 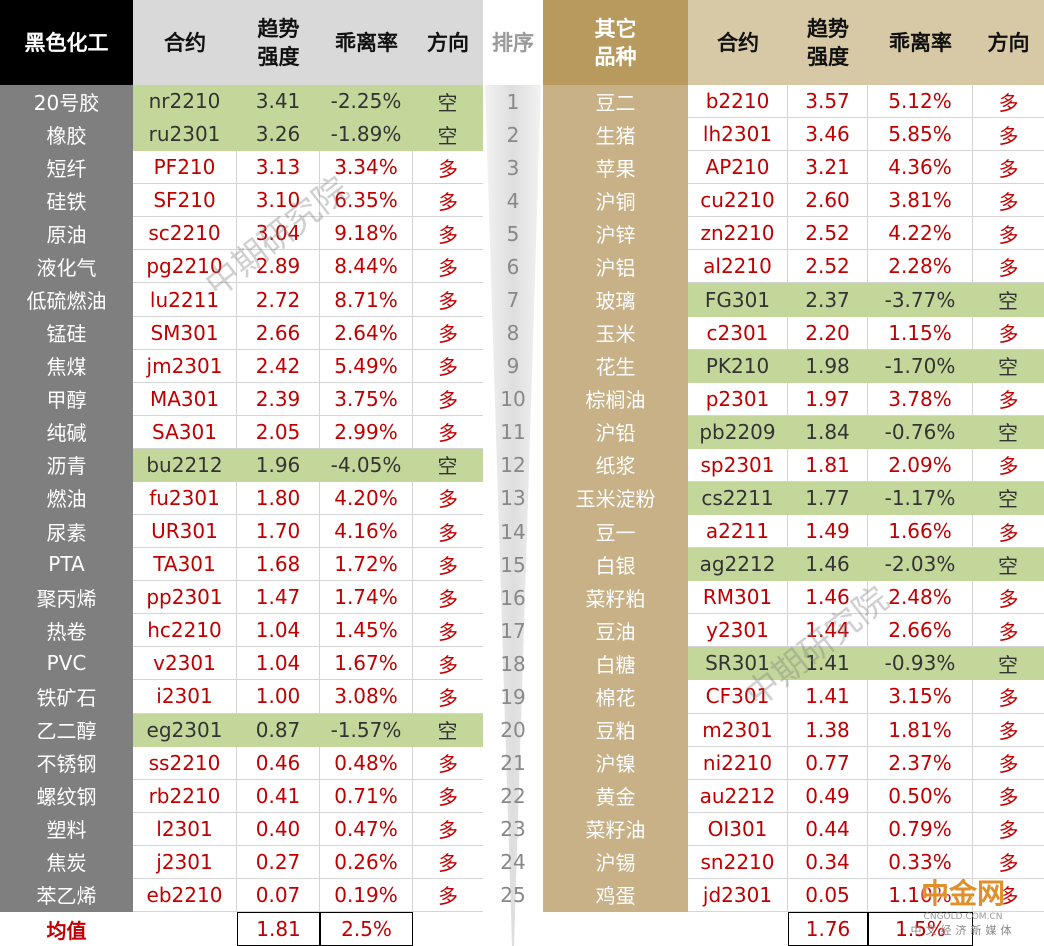 I want to click on header-cell: 黑色化工, so click(x=66, y=42).